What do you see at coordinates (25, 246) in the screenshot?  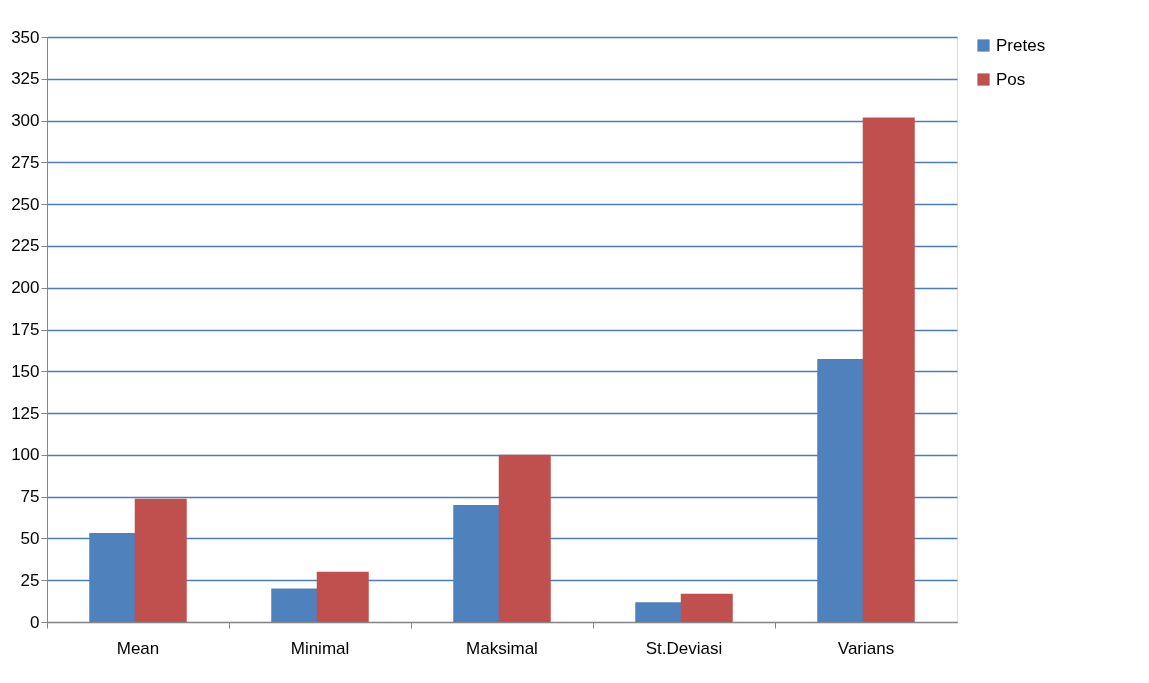 I see `y-tick-label: 225` at bounding box center [25, 246].